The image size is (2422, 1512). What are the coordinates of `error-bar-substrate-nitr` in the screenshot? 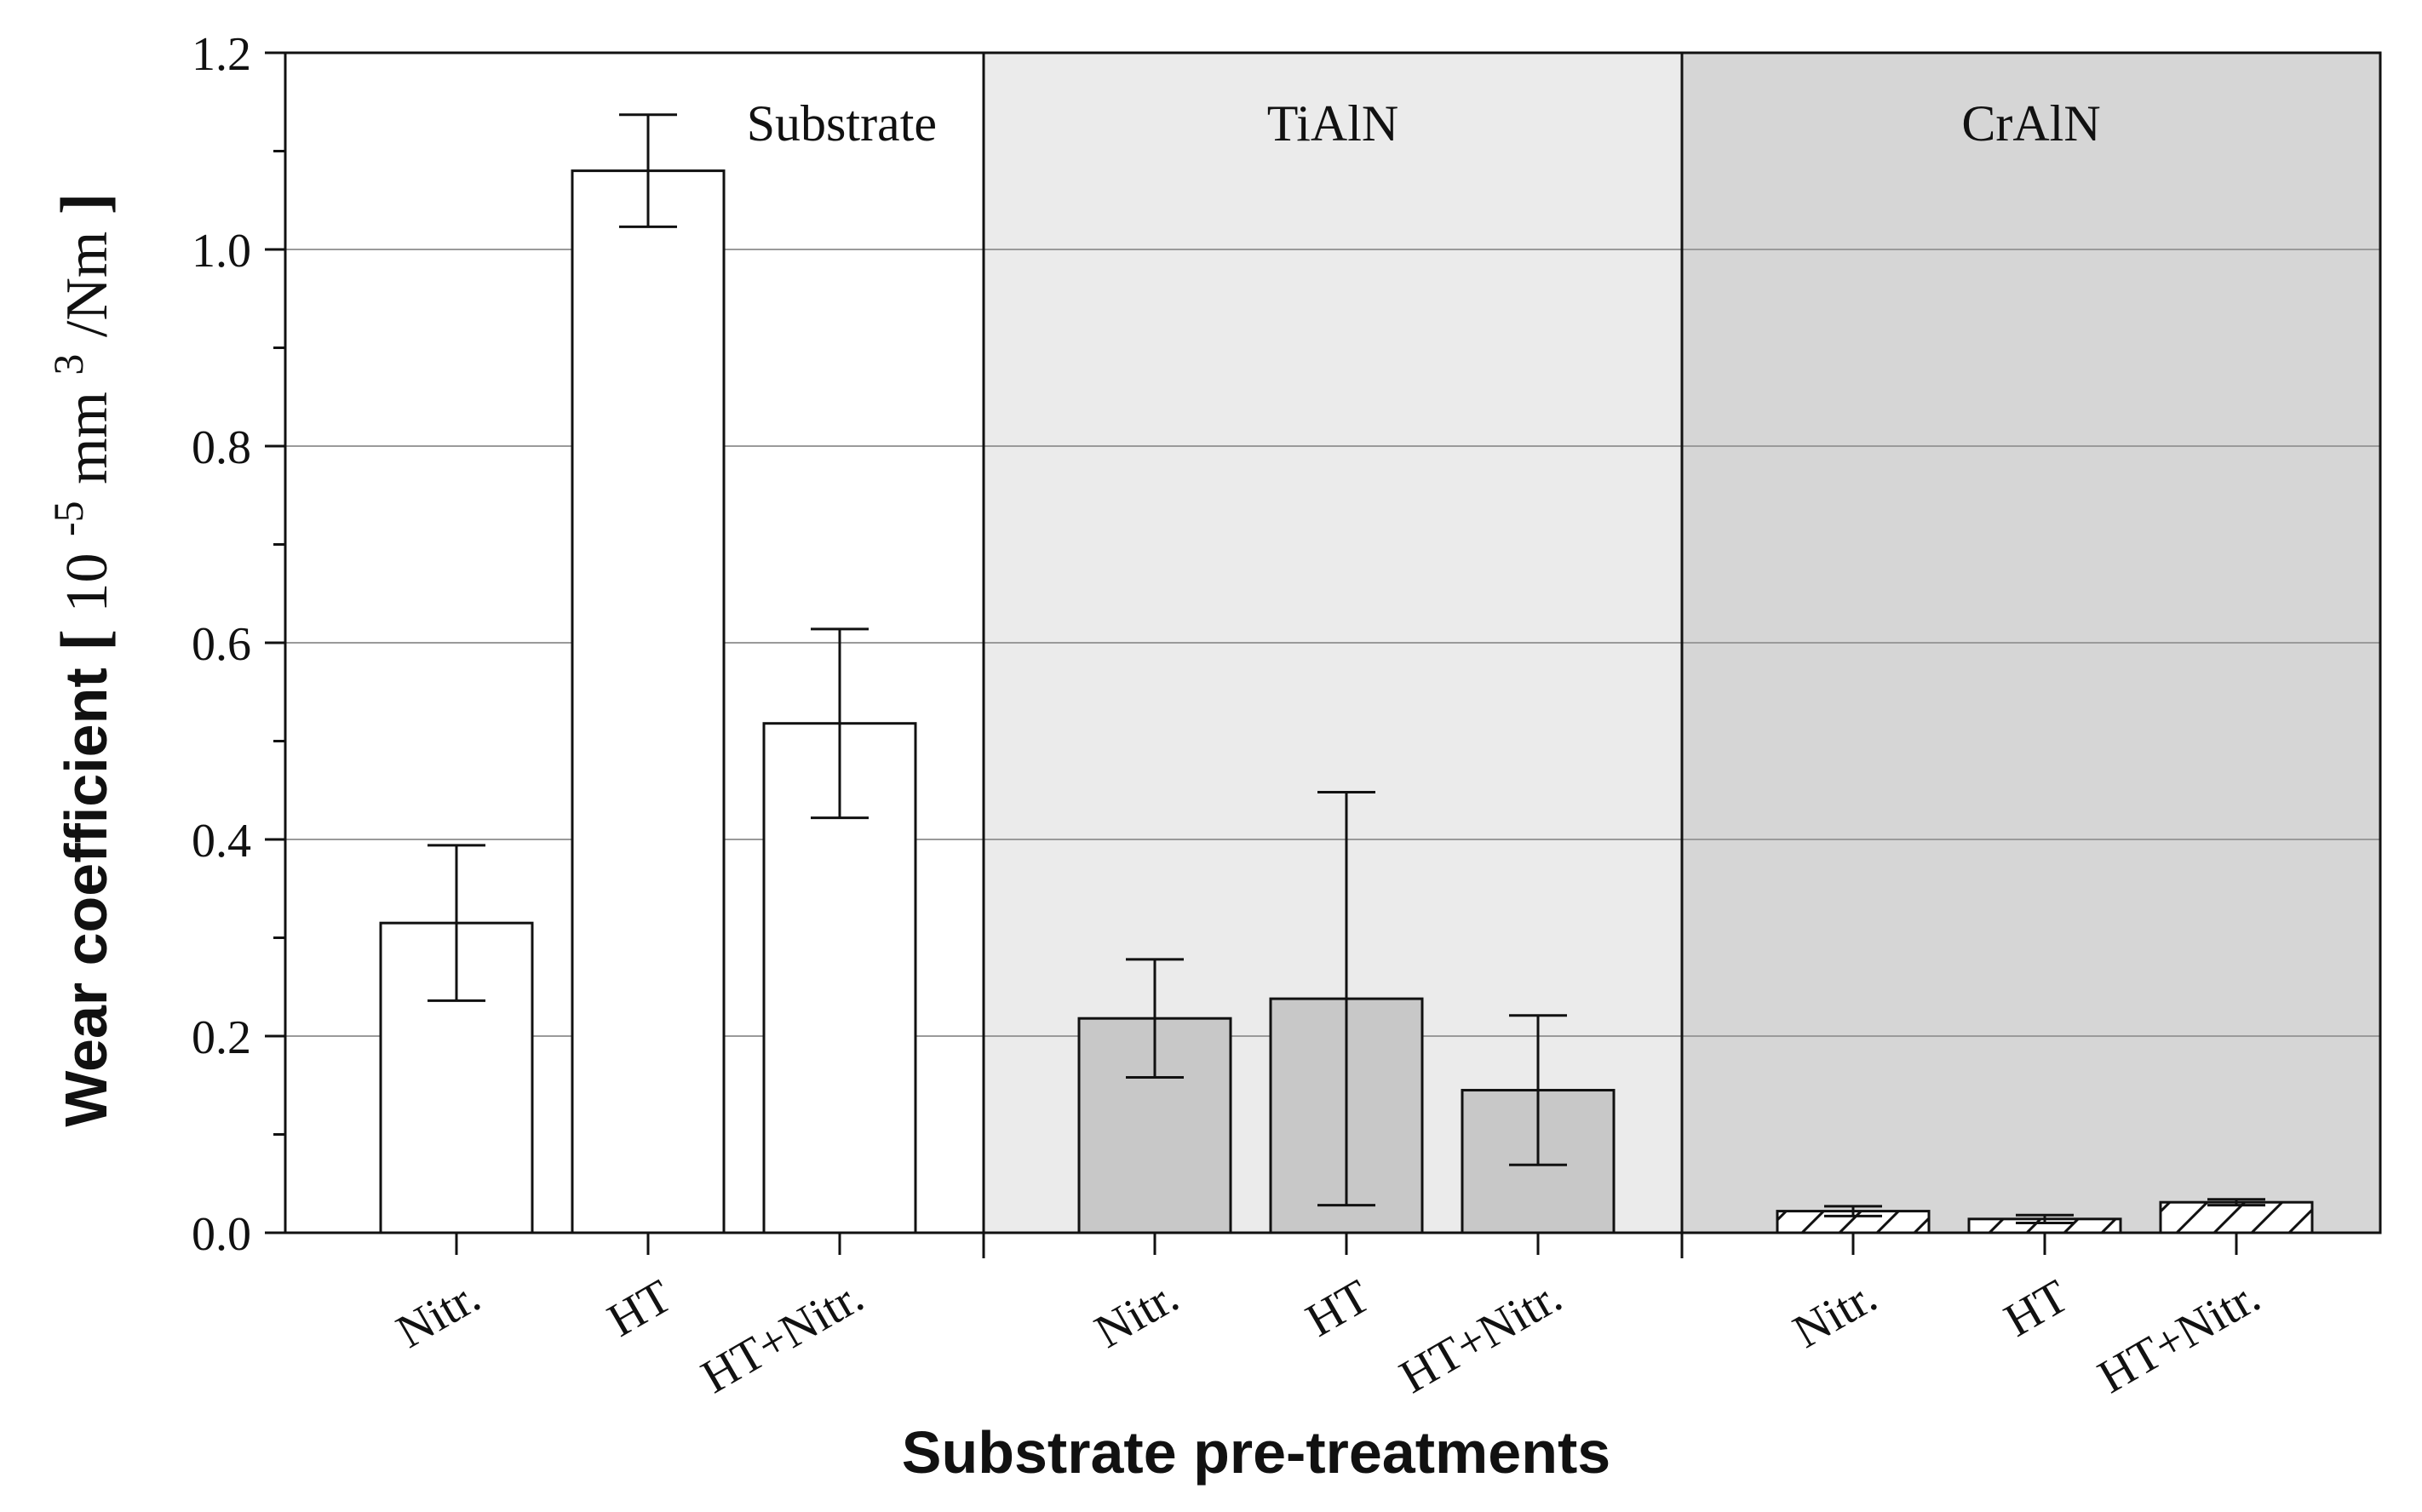 It's located at (456, 923).